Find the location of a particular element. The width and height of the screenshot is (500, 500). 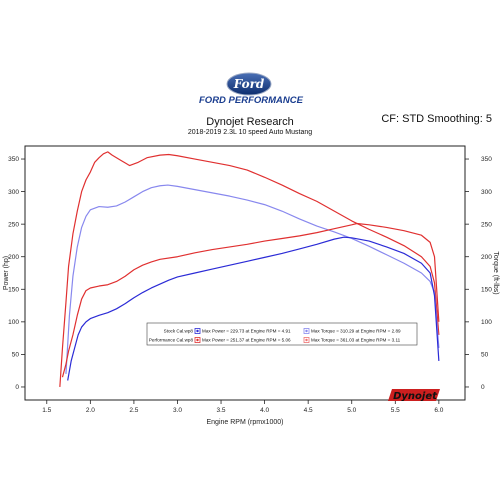

legend-power-text: Max Power = 251.37 at Engine RPM = 5.06 is located at coordinates (246, 340).